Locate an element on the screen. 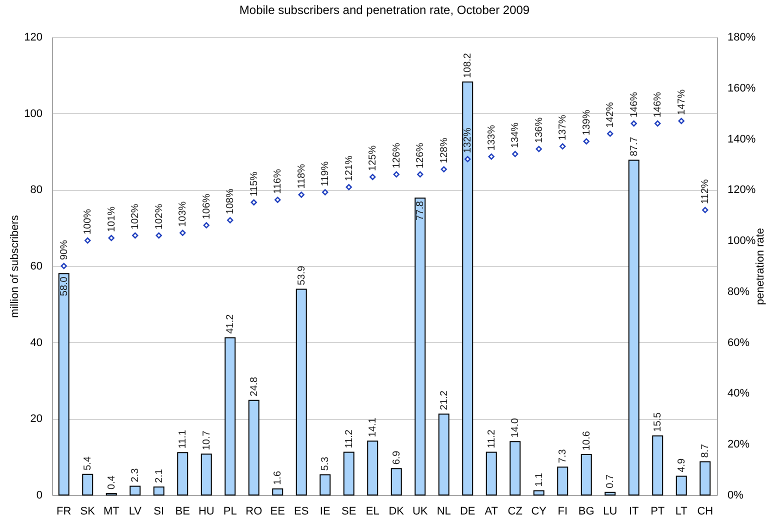 The width and height of the screenshot is (775, 521). x-tick-label: UK is located at coordinates (420, 512).